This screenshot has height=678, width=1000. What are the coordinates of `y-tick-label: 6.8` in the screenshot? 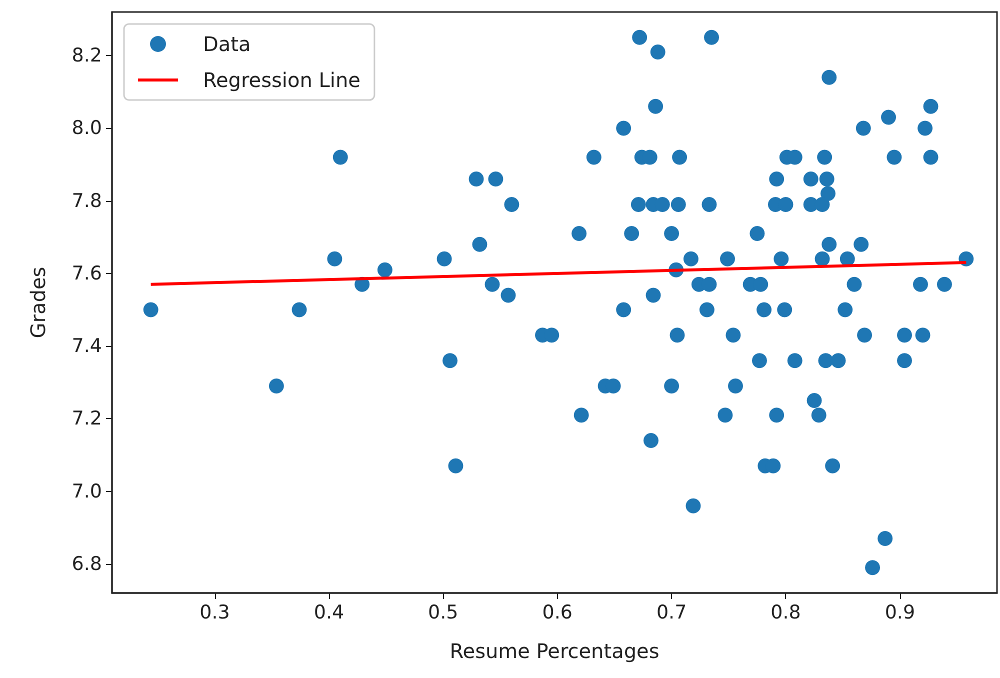 It's located at (87, 563).